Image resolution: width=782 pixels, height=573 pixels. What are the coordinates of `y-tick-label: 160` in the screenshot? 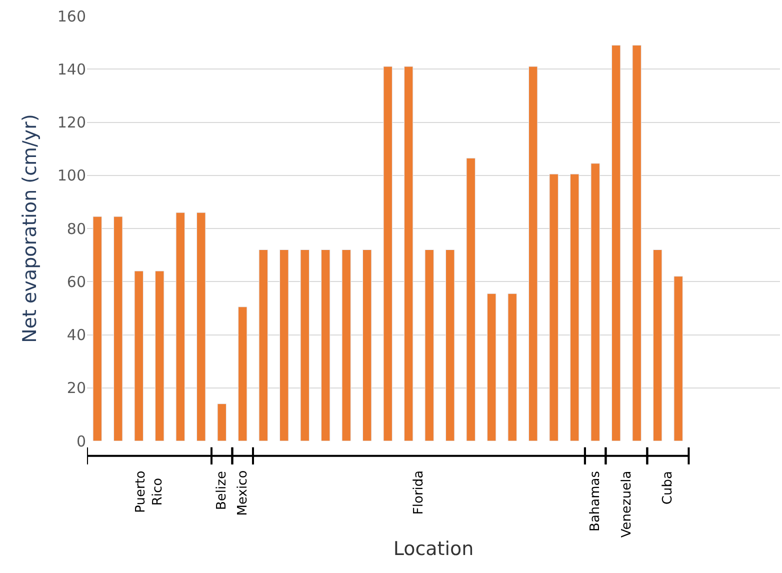 It's located at (71, 16).